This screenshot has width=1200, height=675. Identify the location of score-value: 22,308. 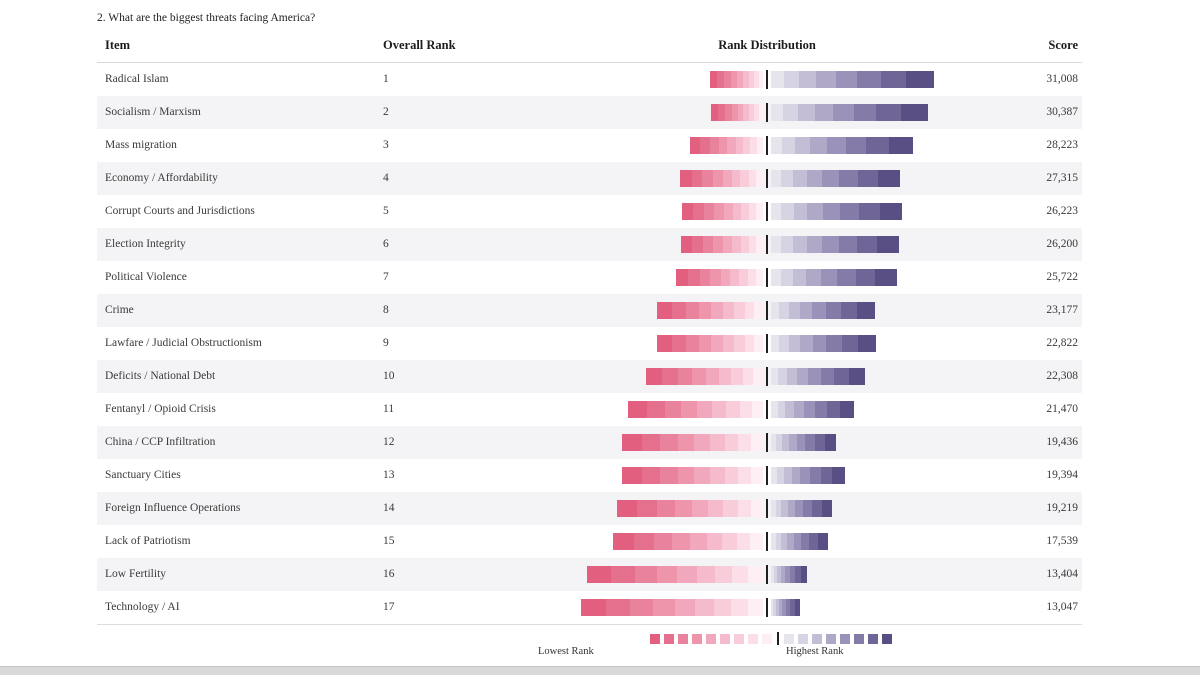
(1062, 376).